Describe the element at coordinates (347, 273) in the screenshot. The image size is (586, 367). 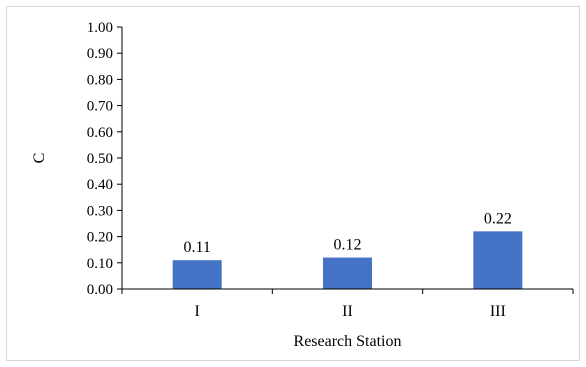
I see `bar-II` at that location.